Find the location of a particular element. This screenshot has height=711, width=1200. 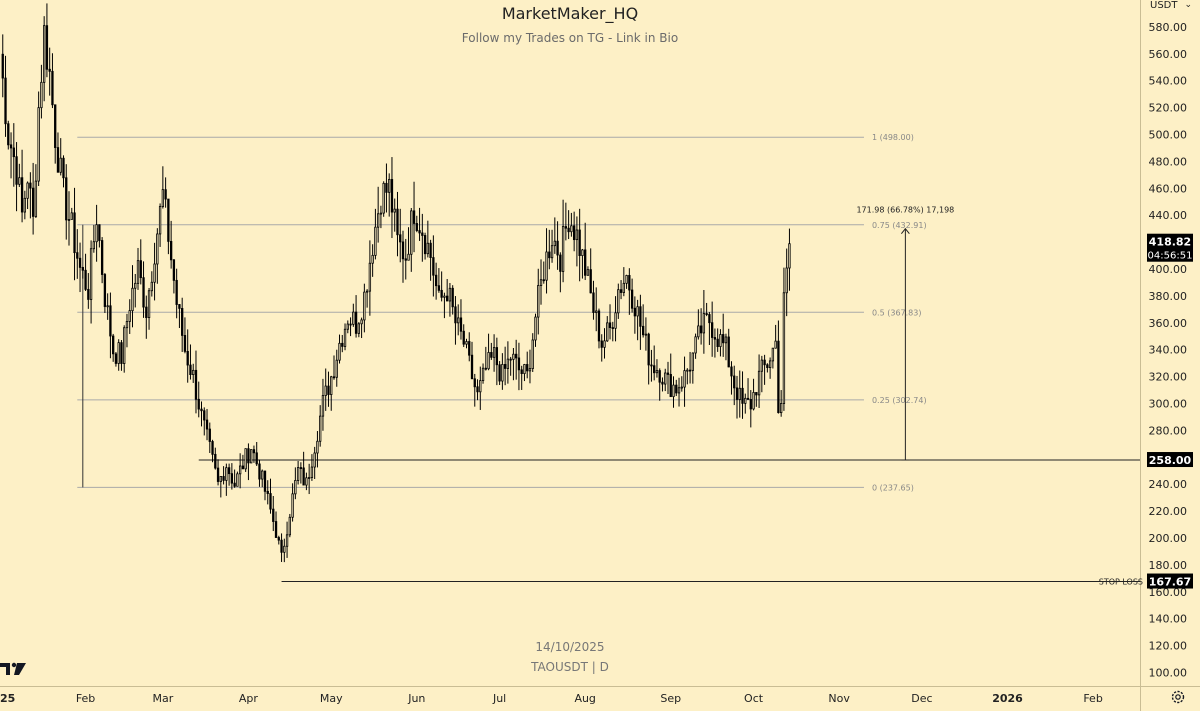

gear-icon is located at coordinates (1178, 697).